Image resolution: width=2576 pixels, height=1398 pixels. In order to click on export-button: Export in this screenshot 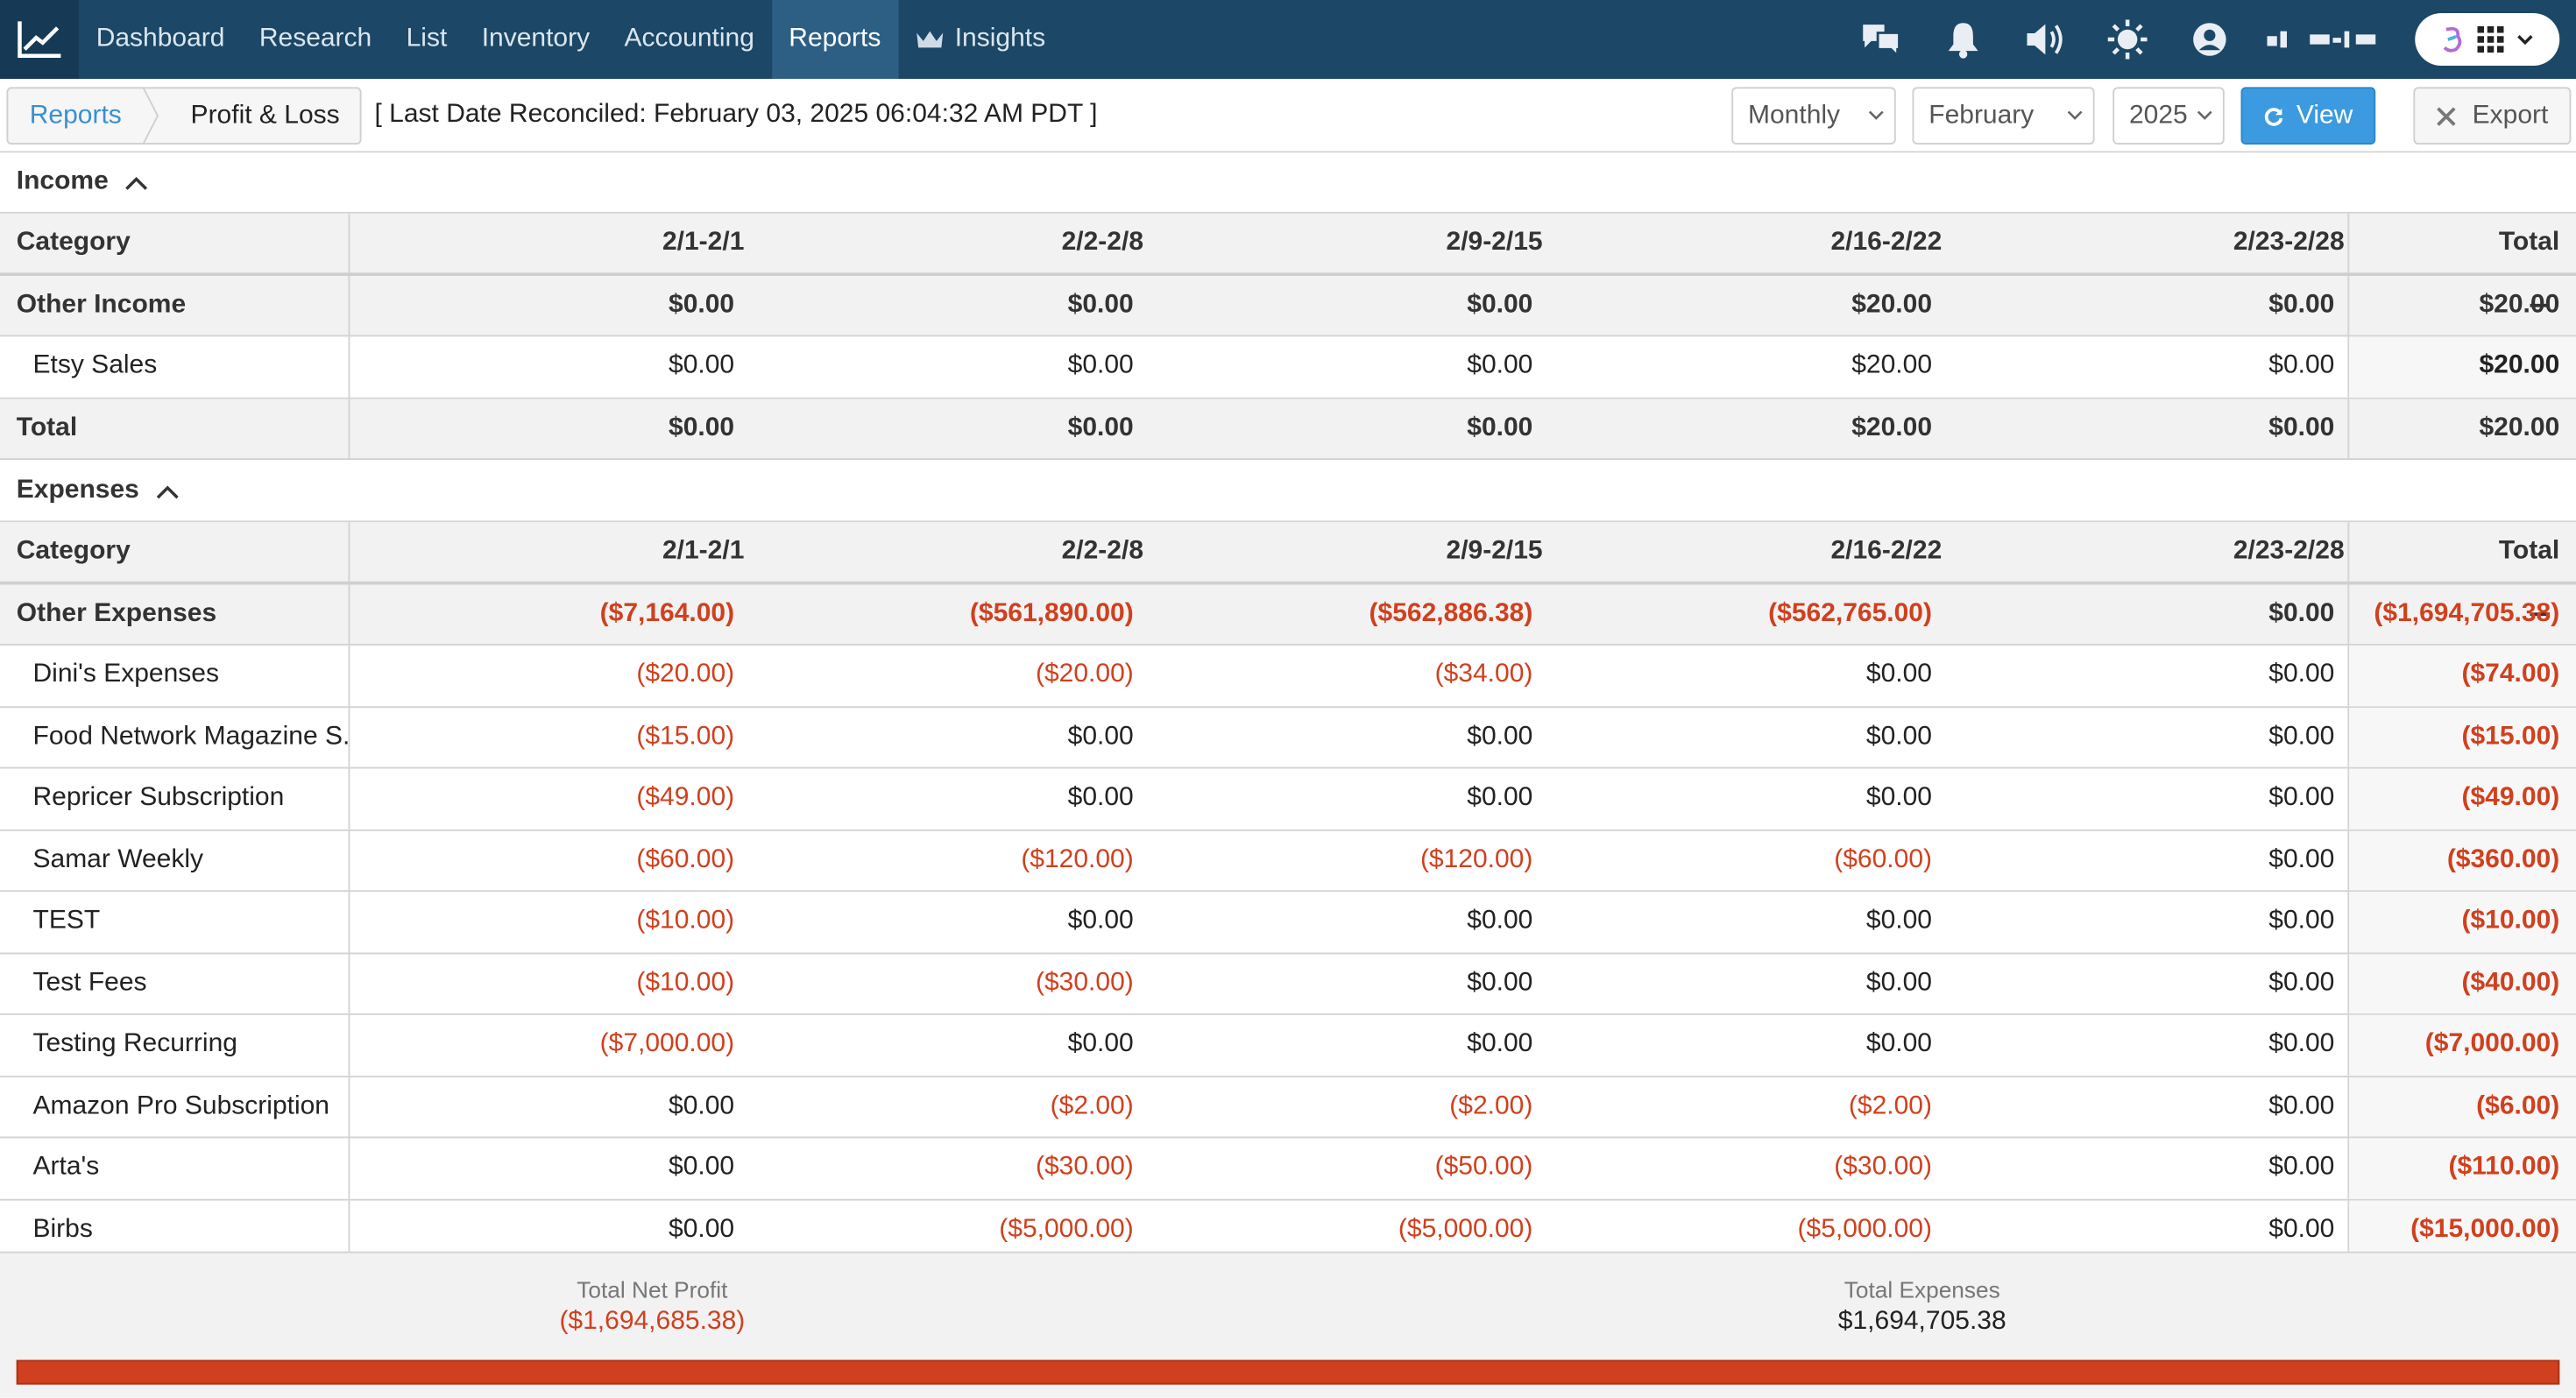, I will do `click(2492, 116)`.